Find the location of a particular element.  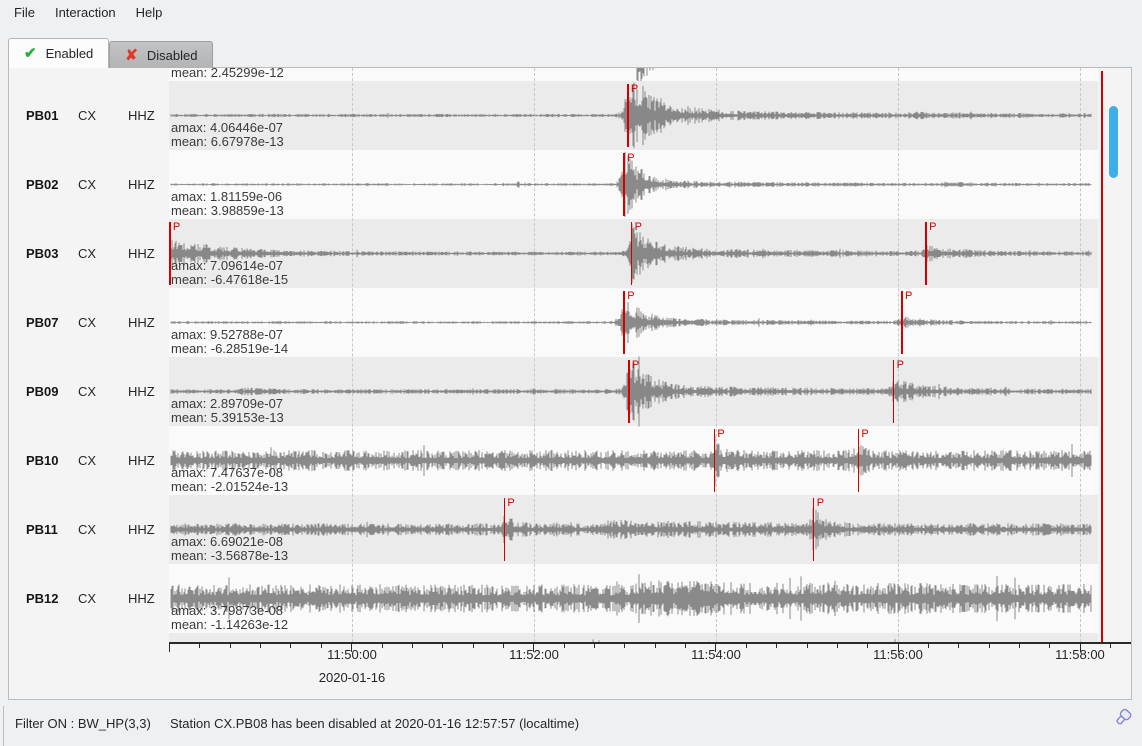

mouse-cursor-icon is located at coordinates (1124, 716).